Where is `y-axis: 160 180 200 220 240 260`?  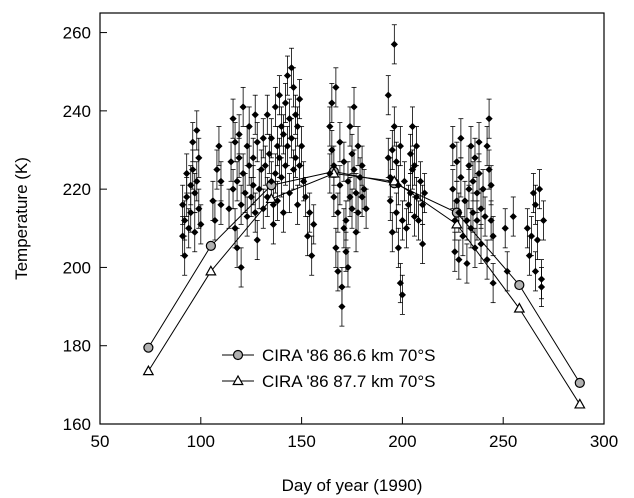
y-axis: 160 180 200 220 240 260 is located at coordinates (85, 229).